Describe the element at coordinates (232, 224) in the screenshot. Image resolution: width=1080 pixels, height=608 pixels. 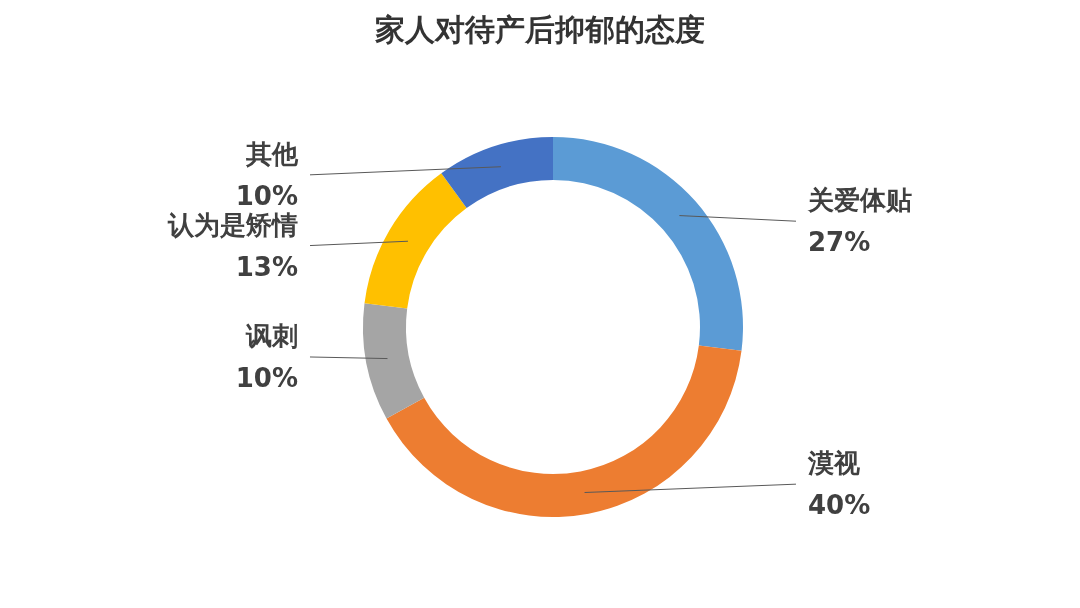
I see `slice-label: 认为是矫情` at that location.